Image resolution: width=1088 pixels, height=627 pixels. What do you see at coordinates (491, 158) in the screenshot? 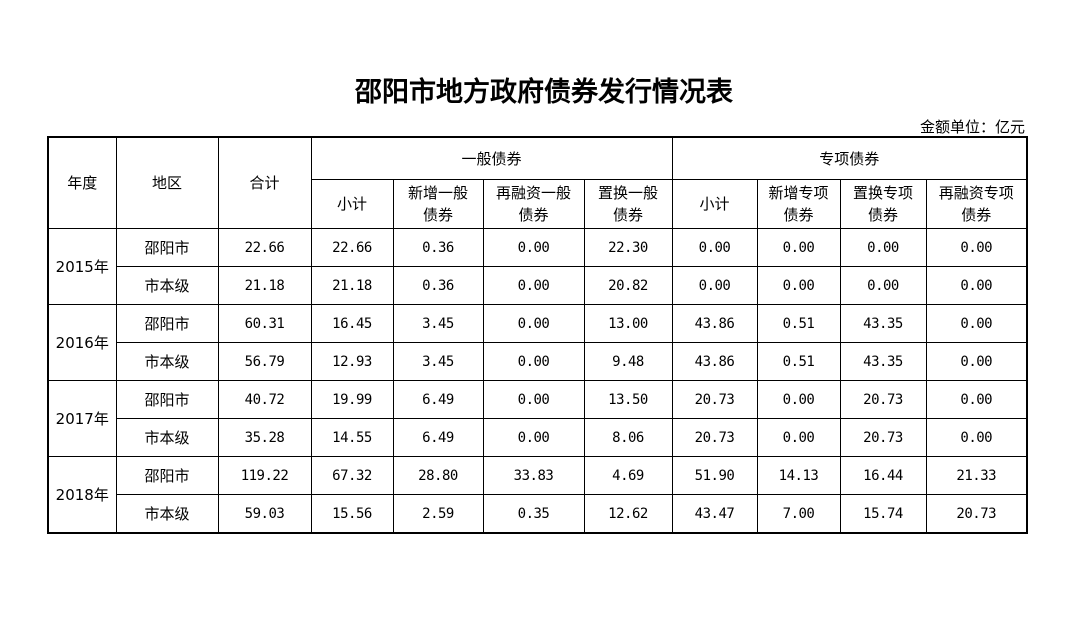
I see `header-general: 一般债券` at bounding box center [491, 158].